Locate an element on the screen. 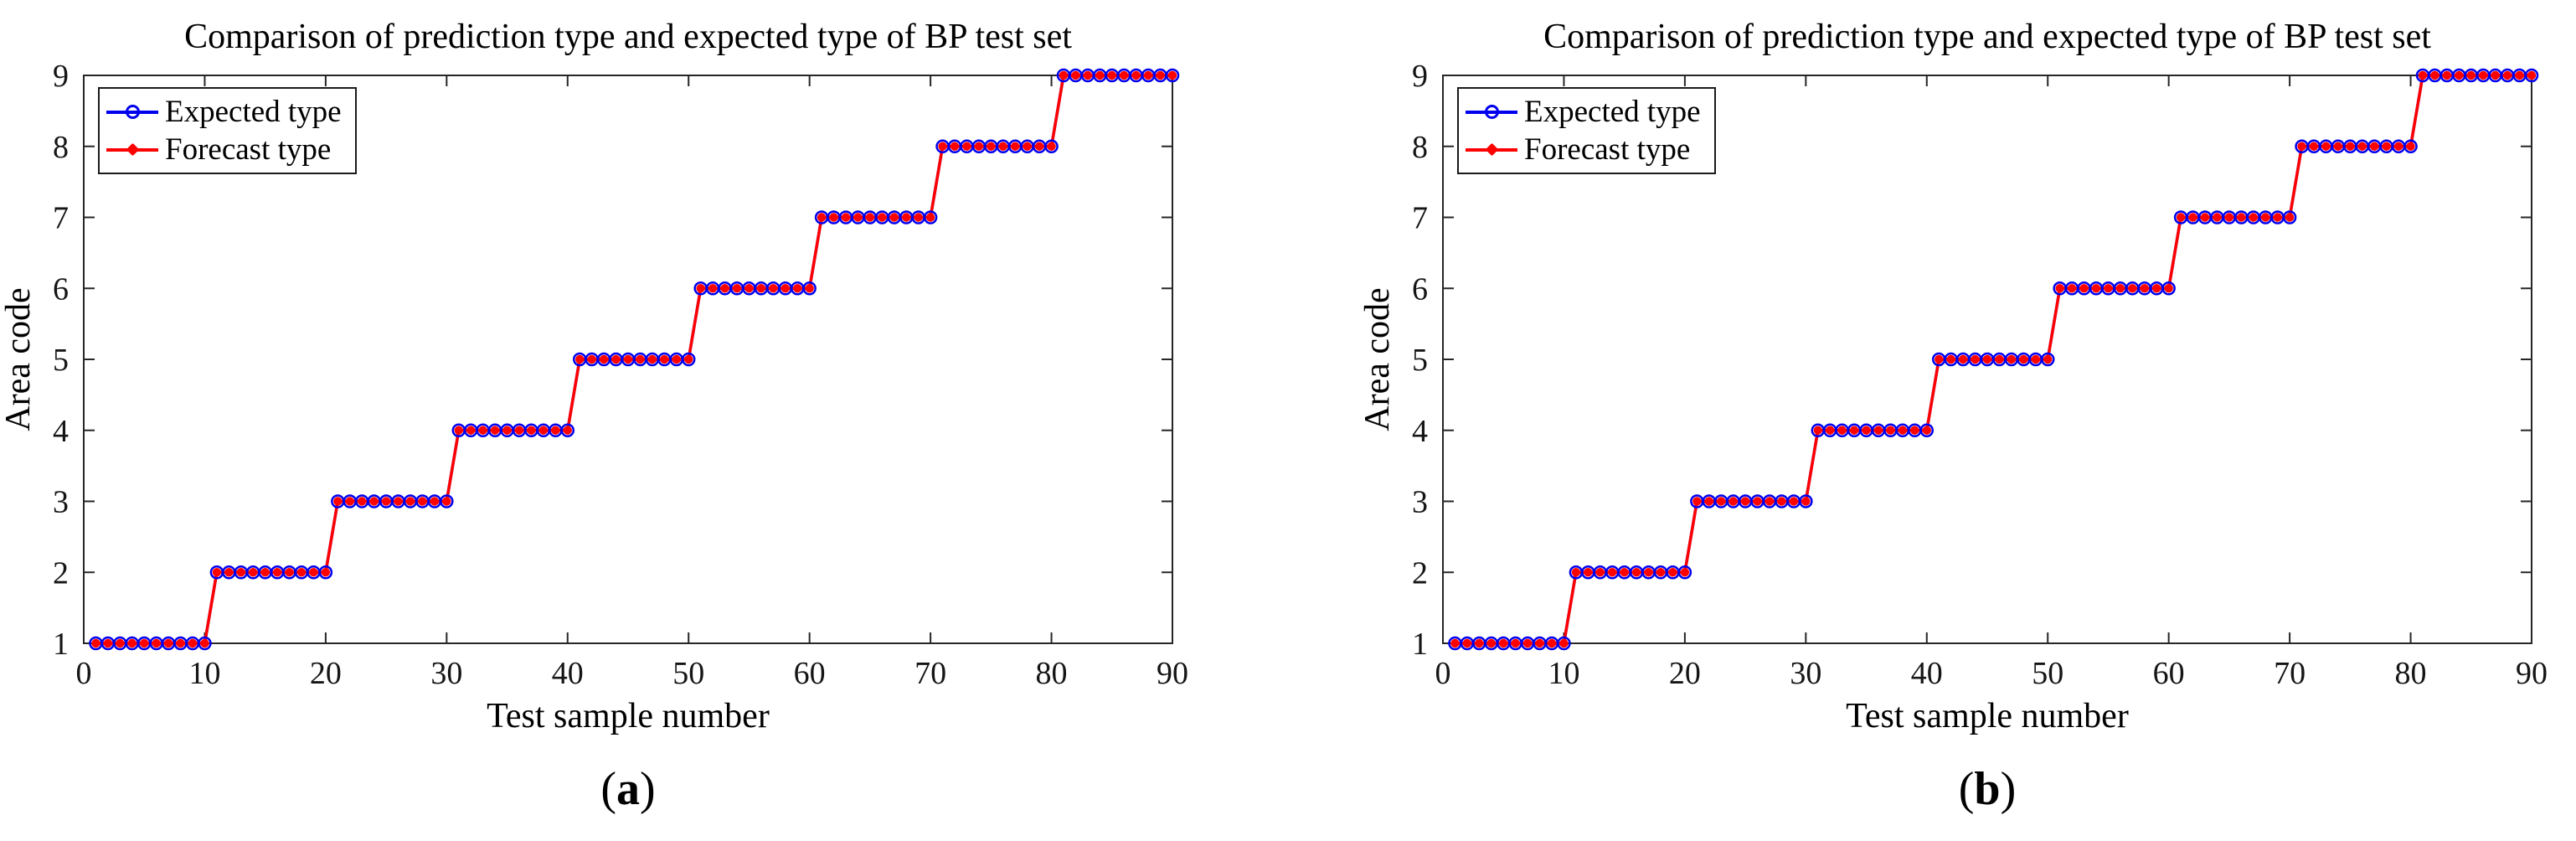 The height and width of the screenshot is (841, 2576). asterisk-marker-icon is located at coordinates (133, 149).